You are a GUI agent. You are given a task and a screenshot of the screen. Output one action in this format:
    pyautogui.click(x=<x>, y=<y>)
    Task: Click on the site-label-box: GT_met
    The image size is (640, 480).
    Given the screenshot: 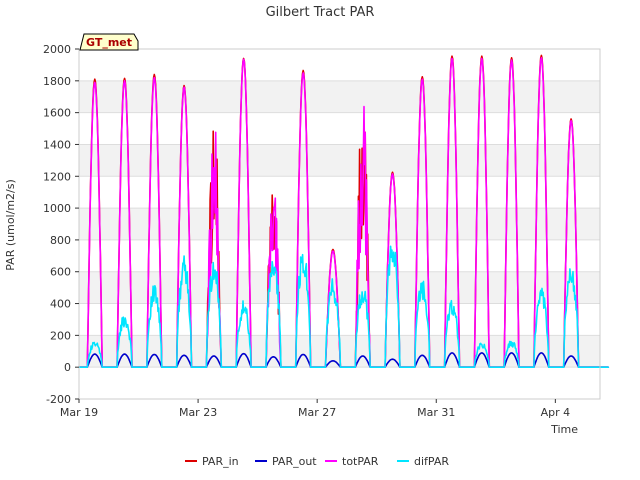 What is the action you would take?
    pyautogui.click(x=109, y=42)
    